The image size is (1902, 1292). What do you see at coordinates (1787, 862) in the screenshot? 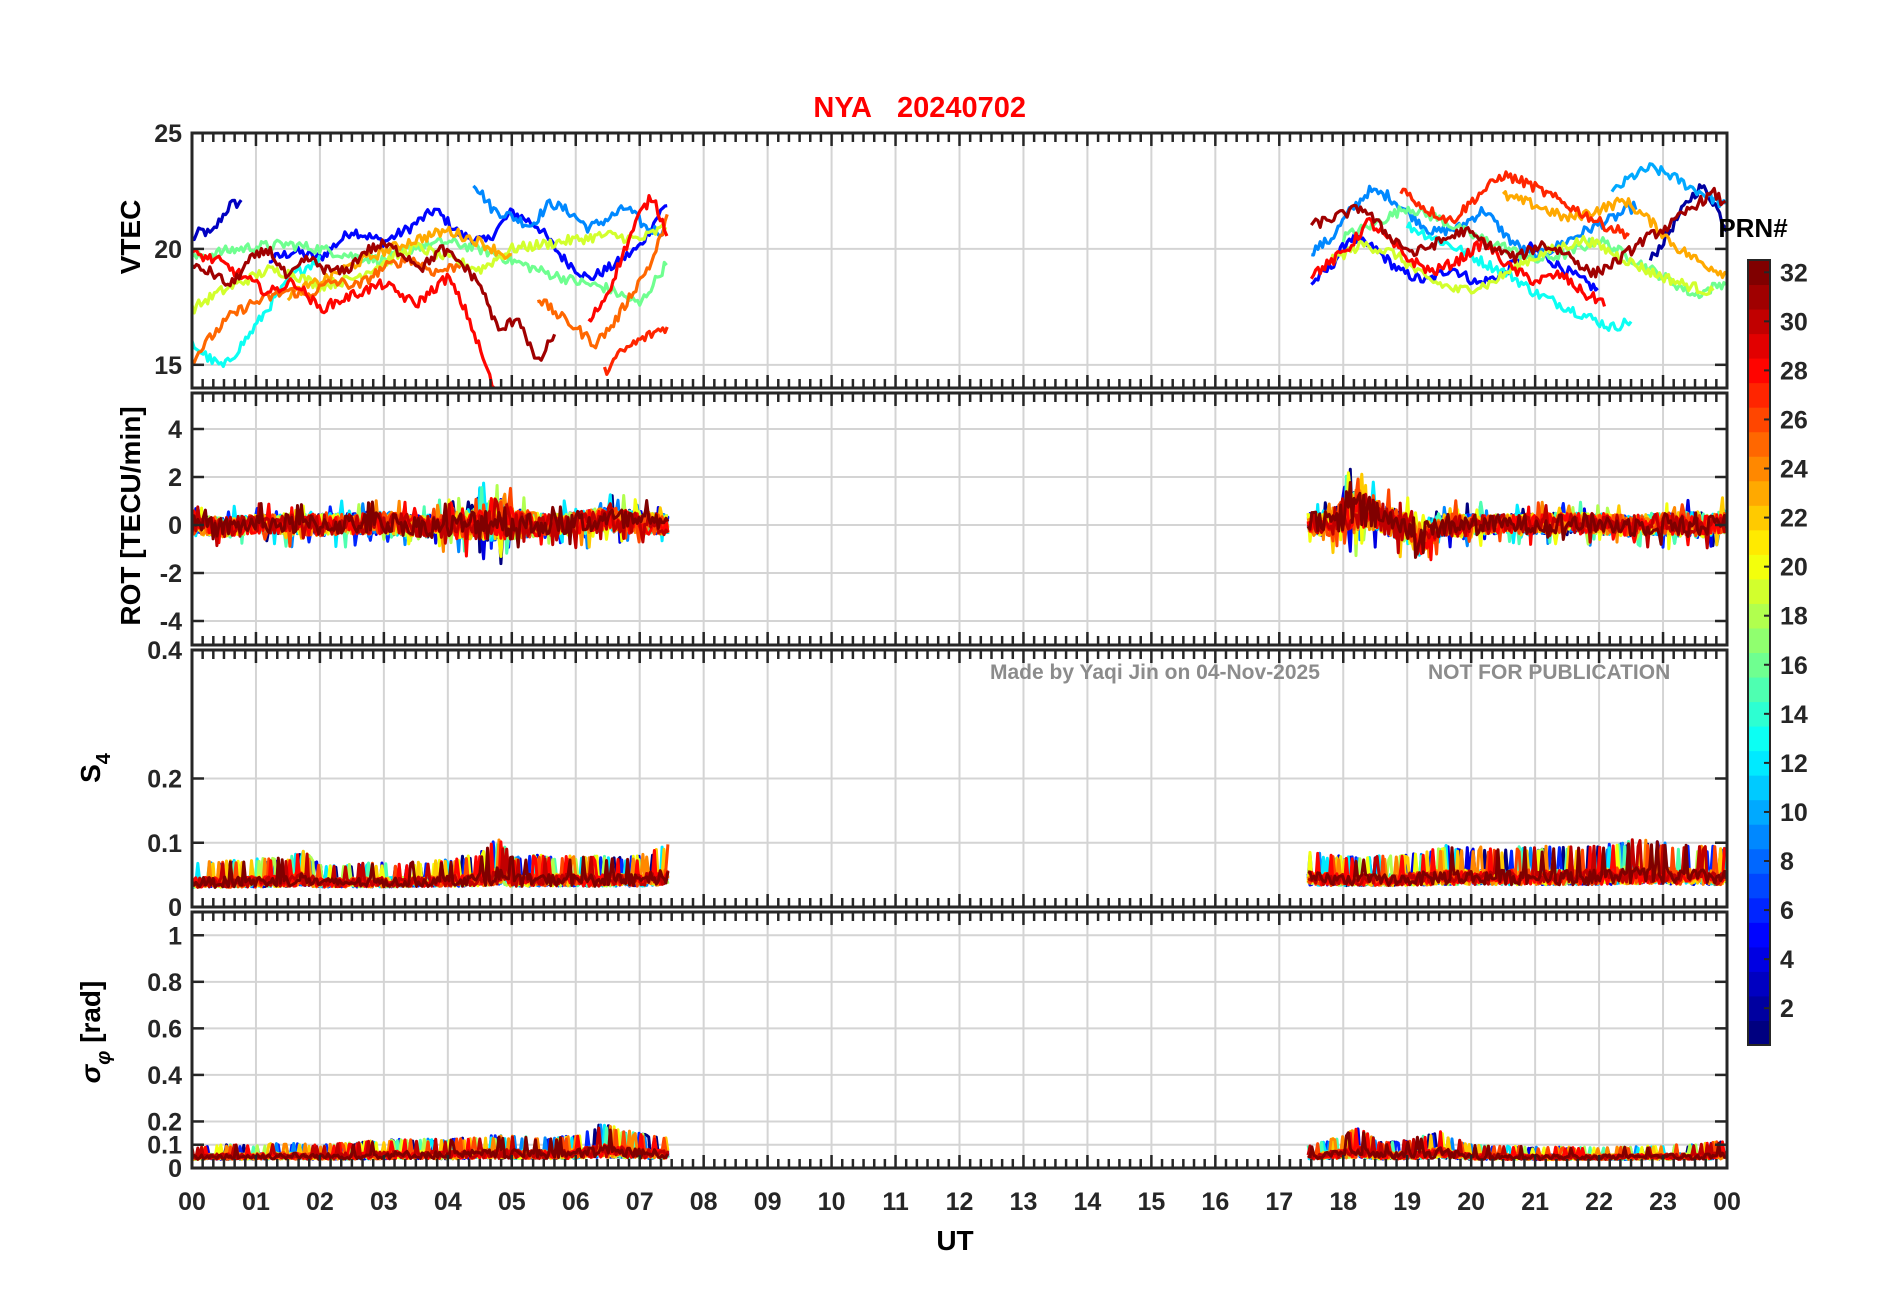
I see `colorbar-tick-label: 8` at bounding box center [1787, 862].